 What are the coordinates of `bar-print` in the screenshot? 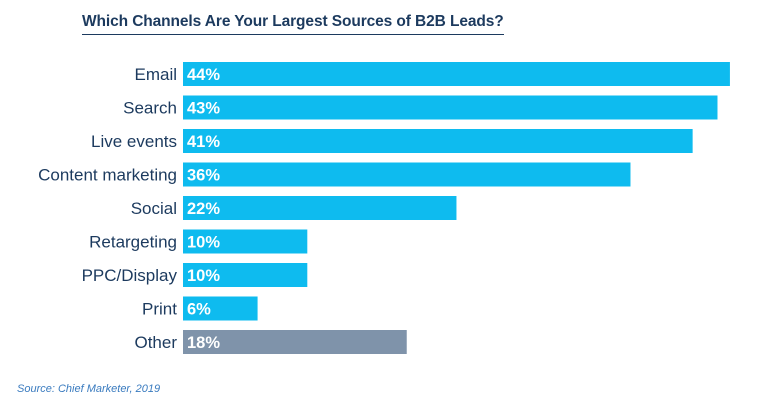 It's located at (220, 308).